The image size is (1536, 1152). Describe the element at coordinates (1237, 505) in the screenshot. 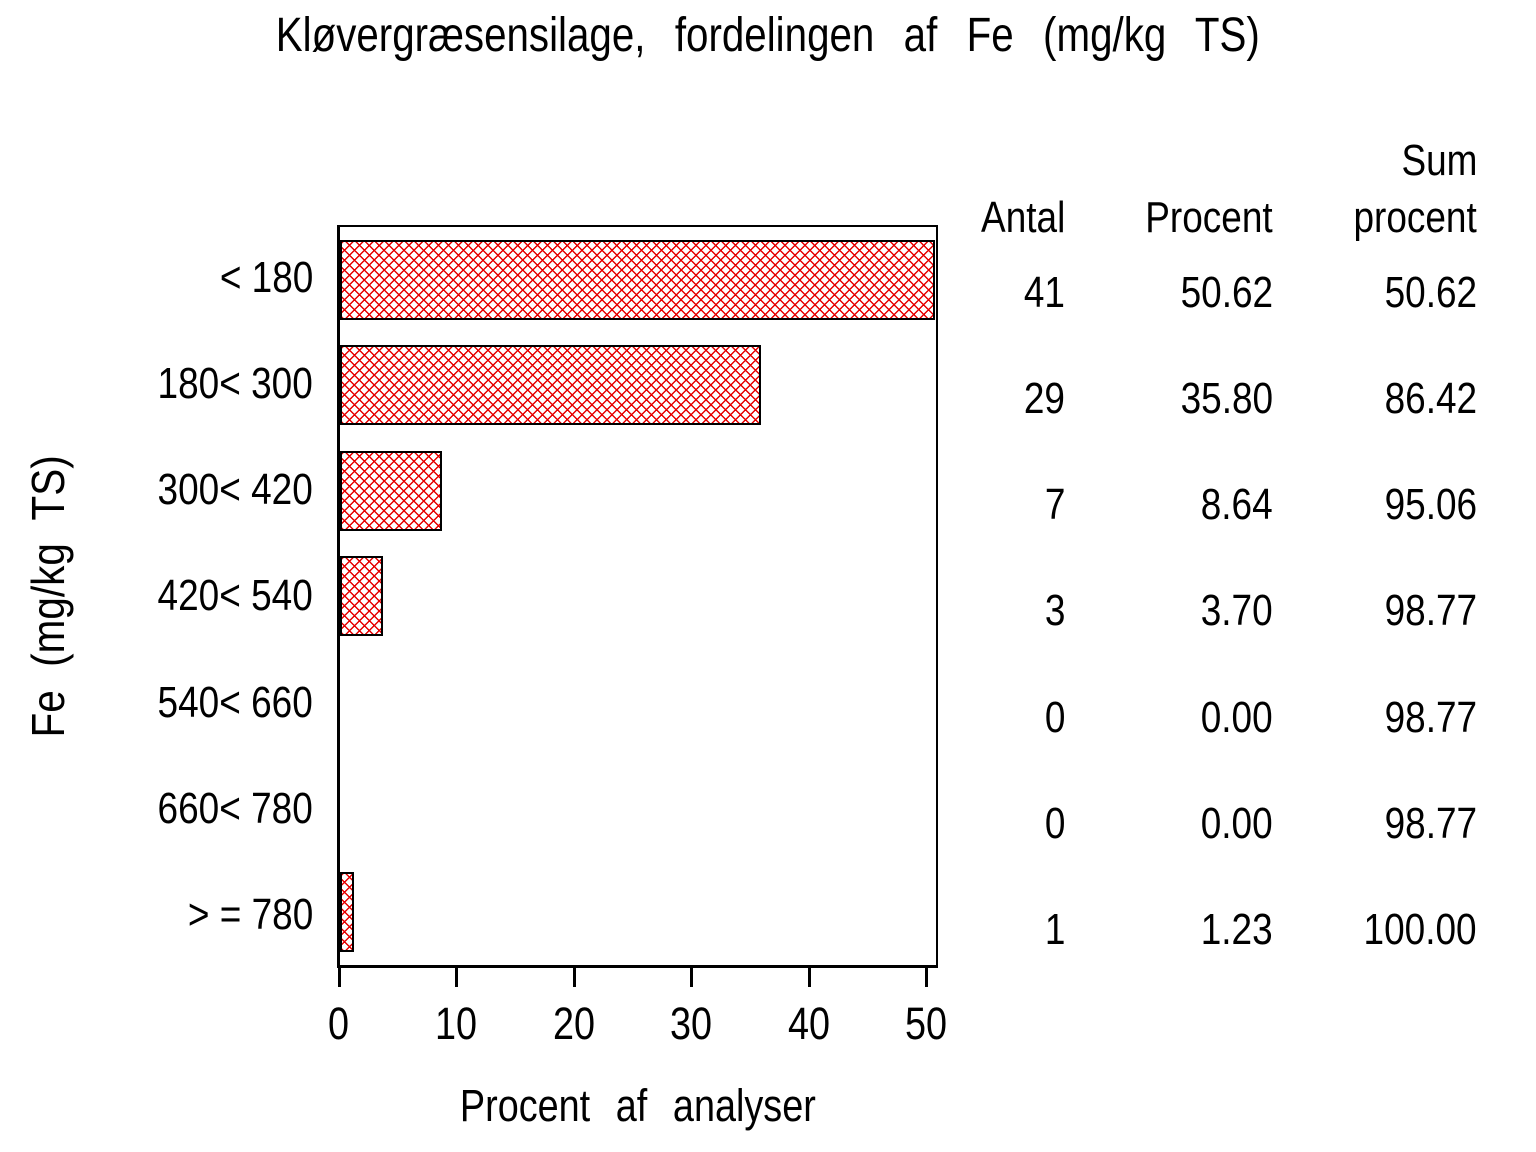

I see `cell-procent: 8.64` at that location.